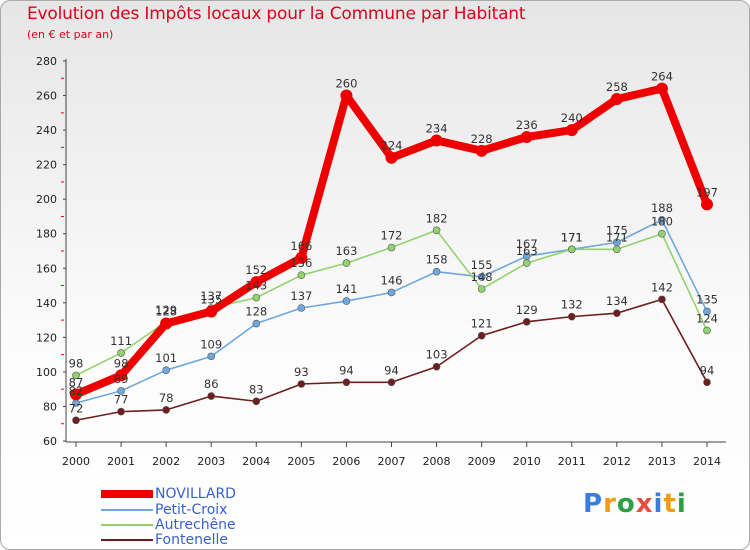 Image resolution: width=750 pixels, height=550 pixels. What do you see at coordinates (256, 461) in the screenshot?
I see `x-tick-label: 2004` at bounding box center [256, 461].